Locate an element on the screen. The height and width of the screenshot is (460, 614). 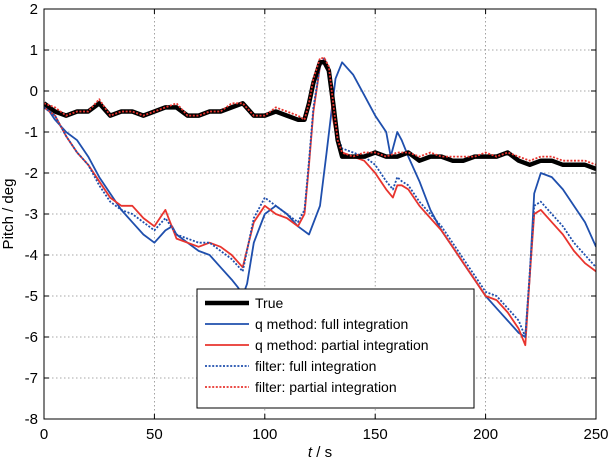
y-tick-label: 0 is located at coordinates (34, 91).